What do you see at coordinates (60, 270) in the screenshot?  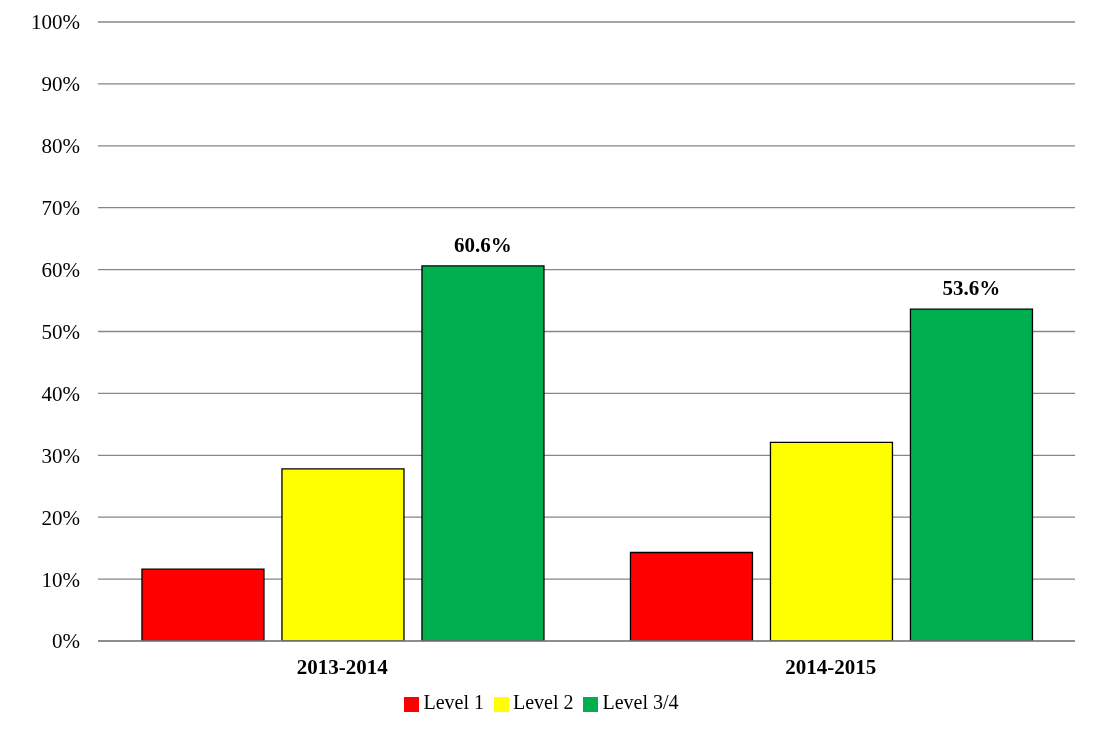 I see `y-tick-label: 60%` at bounding box center [60, 270].